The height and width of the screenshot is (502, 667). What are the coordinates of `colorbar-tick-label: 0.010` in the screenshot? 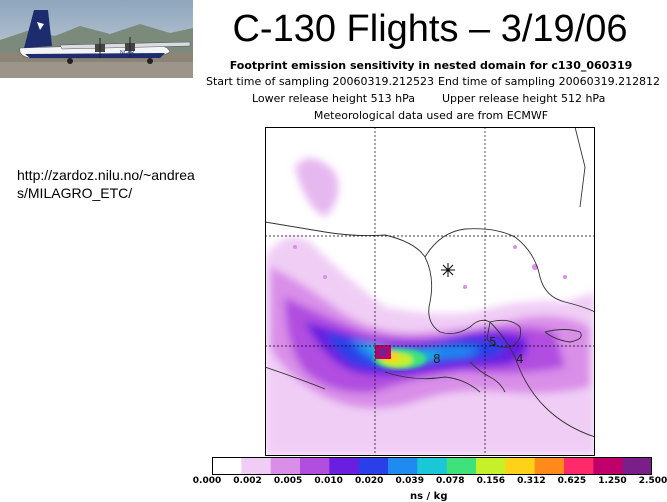 It's located at (328, 481).